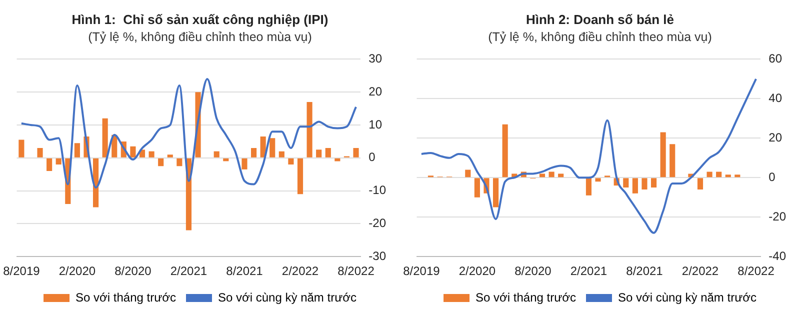 Image resolution: width=800 pixels, height=327 pixels. I want to click on line-series, so click(189, 133).